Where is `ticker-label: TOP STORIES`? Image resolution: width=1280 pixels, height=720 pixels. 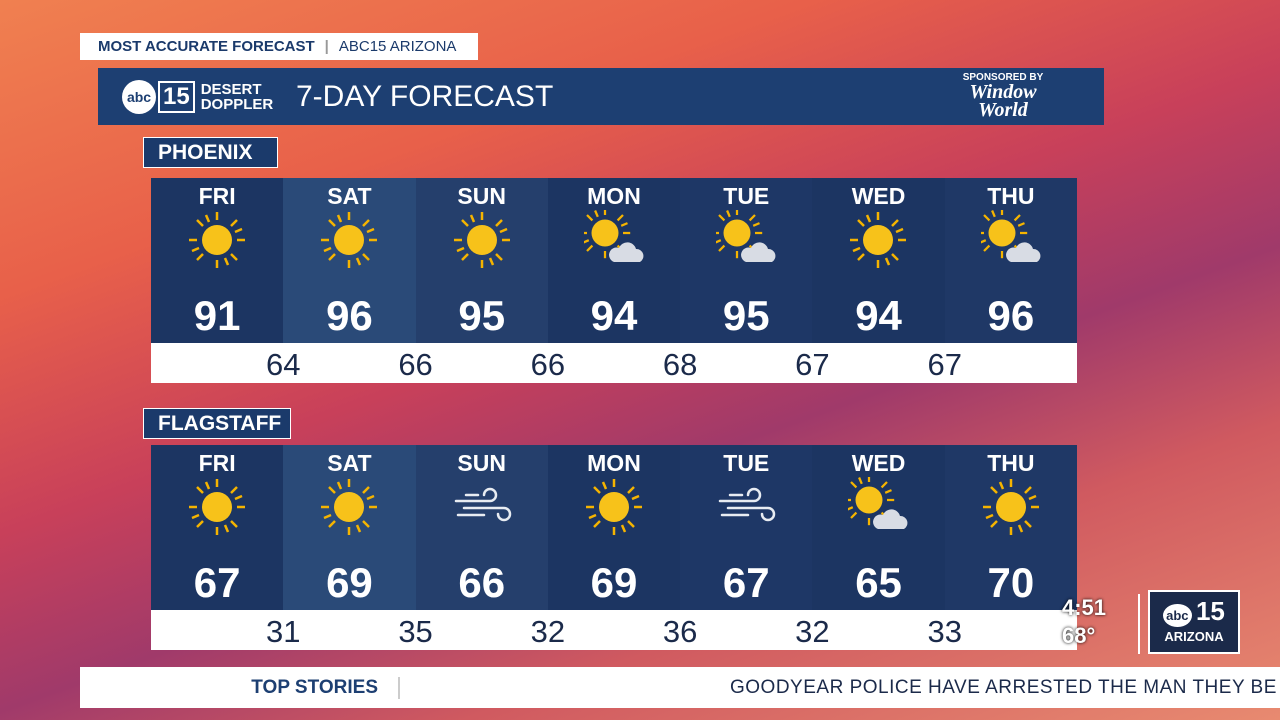
ticker-label: TOP STORIES is located at coordinates (240, 687).